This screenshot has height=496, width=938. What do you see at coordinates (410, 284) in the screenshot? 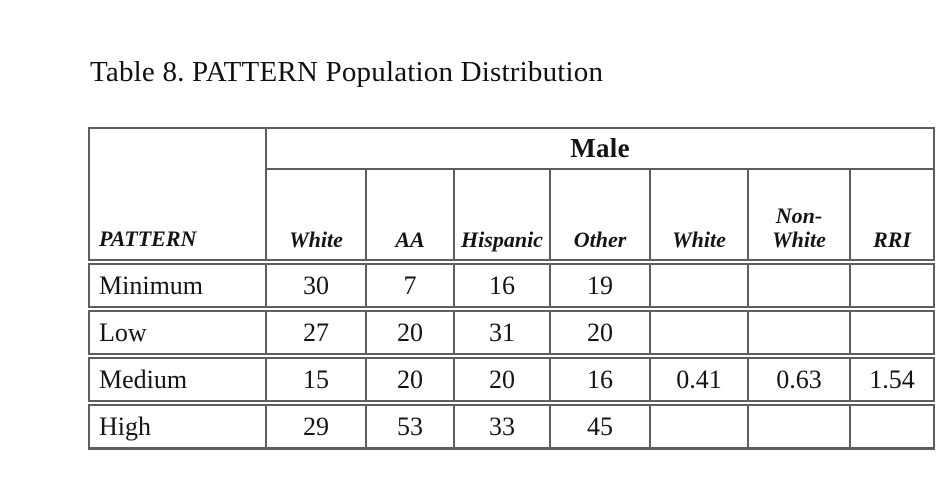
I see `cell-minimum-aa: 7` at bounding box center [410, 284].